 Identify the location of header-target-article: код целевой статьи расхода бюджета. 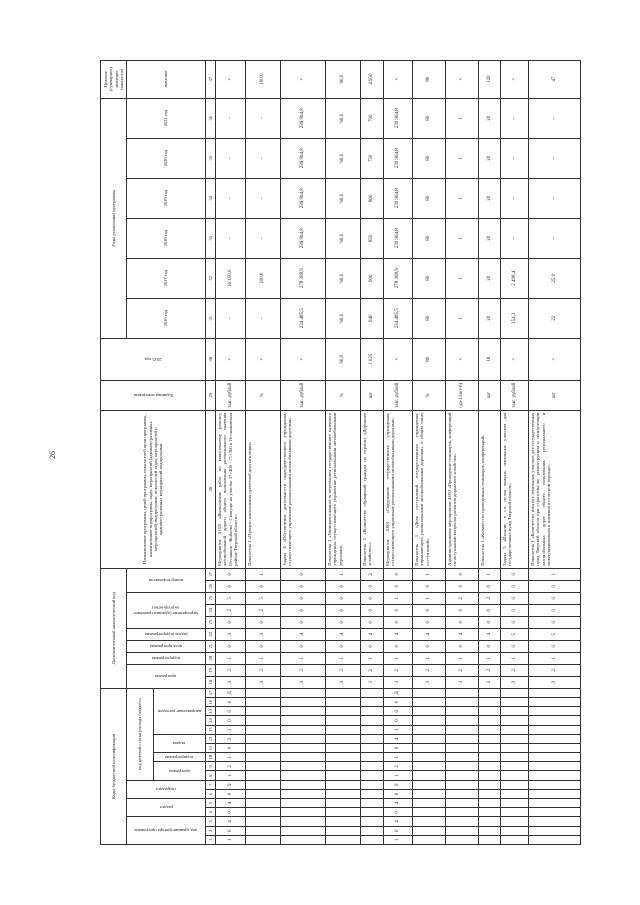
(140, 734).